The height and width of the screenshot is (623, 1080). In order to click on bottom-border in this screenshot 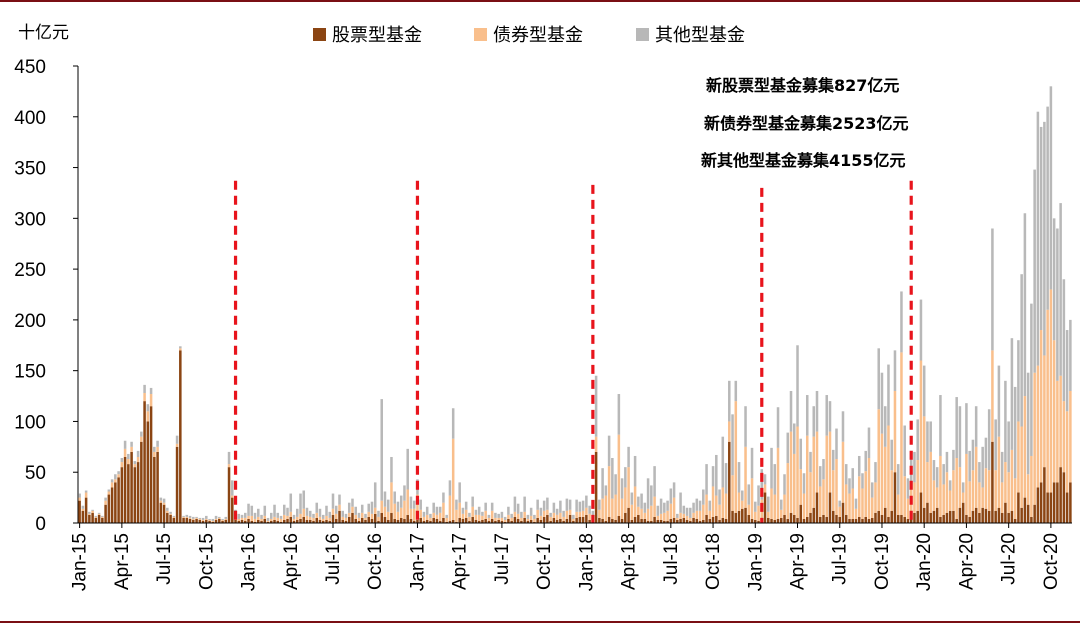, I will do `click(540, 622)`.